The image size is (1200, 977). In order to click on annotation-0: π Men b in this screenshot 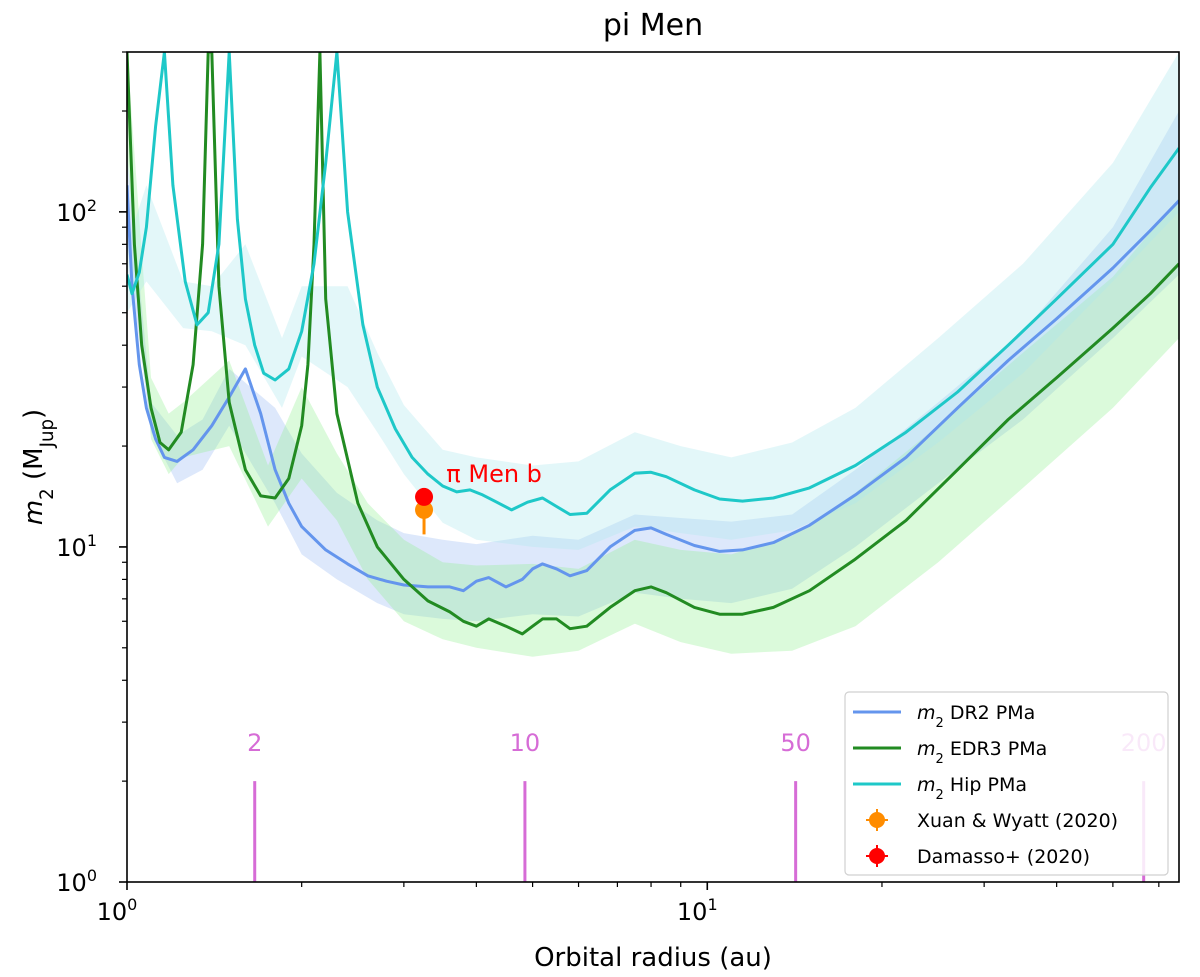, I will do `click(494, 474)`.